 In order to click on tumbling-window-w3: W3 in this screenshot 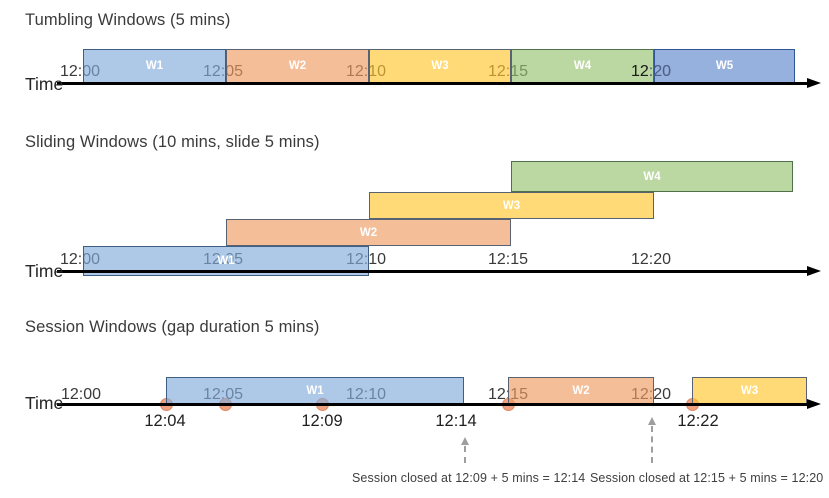, I will do `click(440, 66)`.